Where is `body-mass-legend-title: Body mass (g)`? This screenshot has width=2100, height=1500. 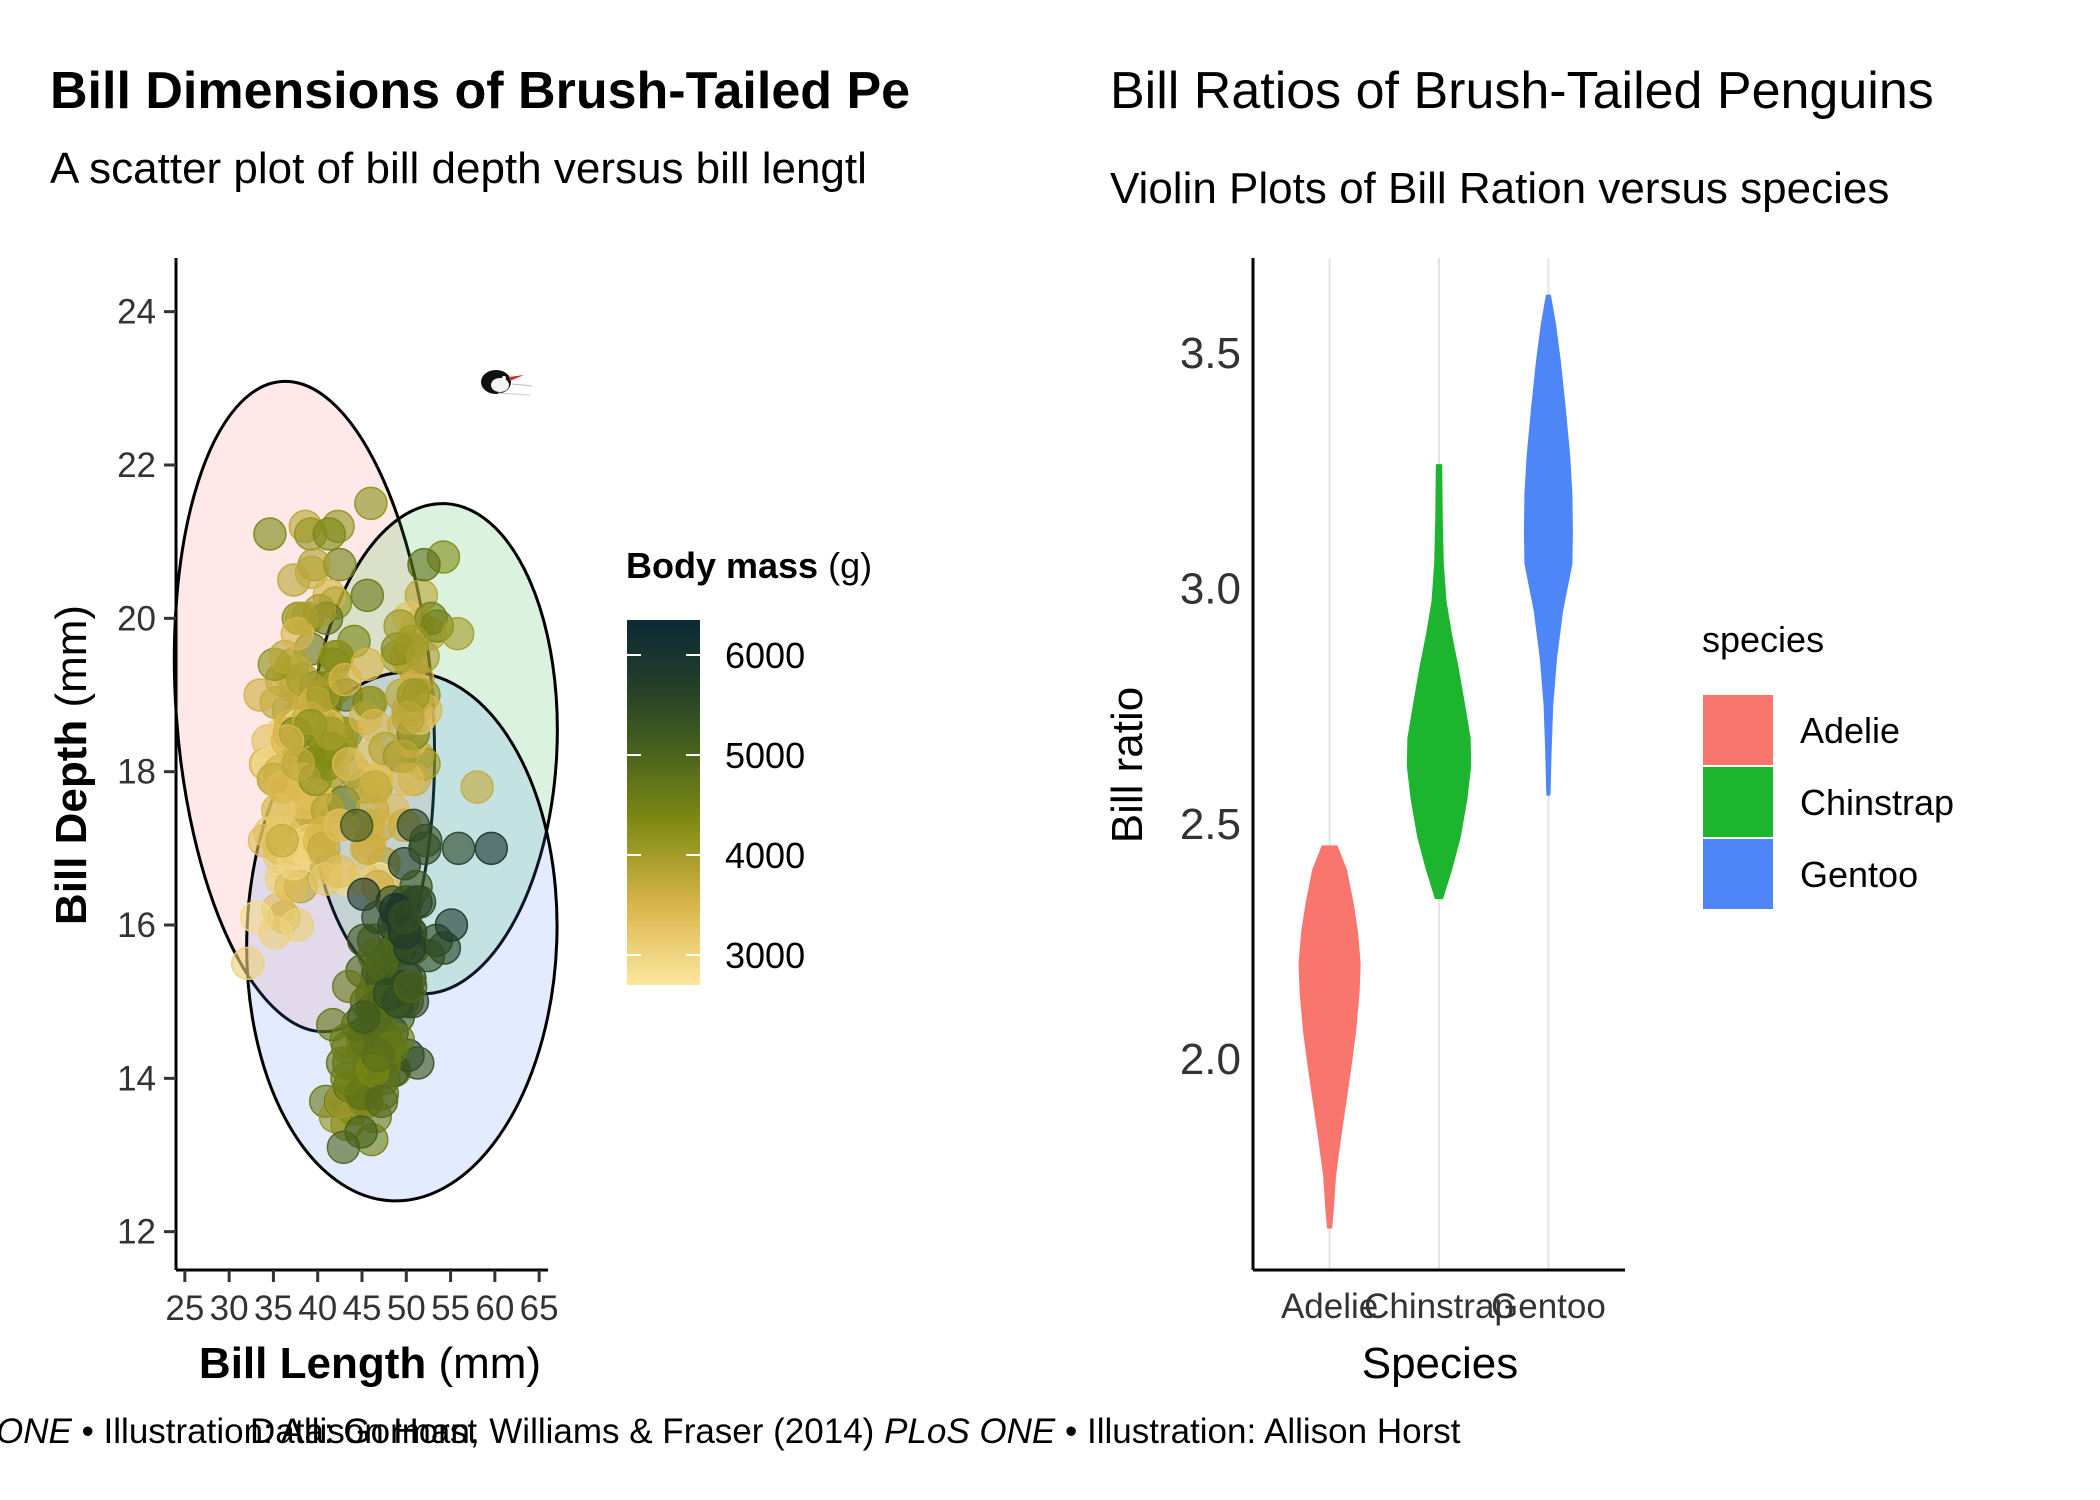 body-mass-legend-title: Body mass (g) is located at coordinates (749, 565).